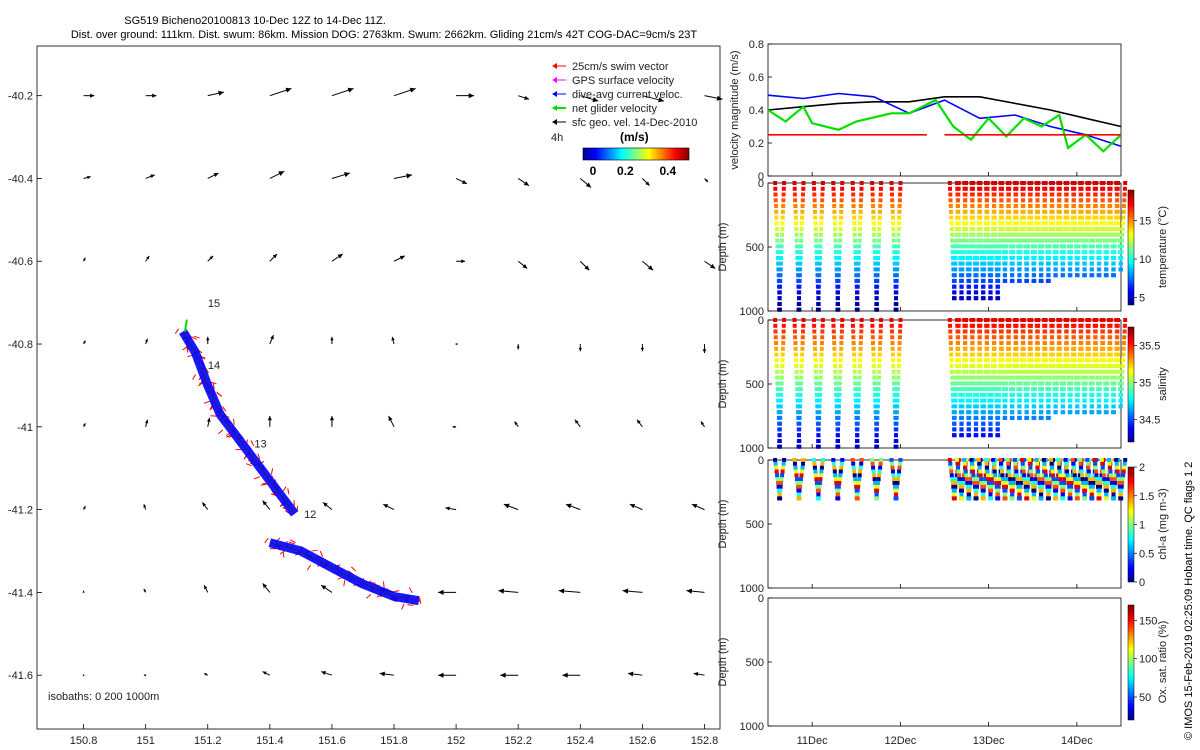 This screenshot has height=750, width=1200. Describe the element at coordinates (755, 663) in the screenshot. I see `depth-ytick-label: 500` at that location.